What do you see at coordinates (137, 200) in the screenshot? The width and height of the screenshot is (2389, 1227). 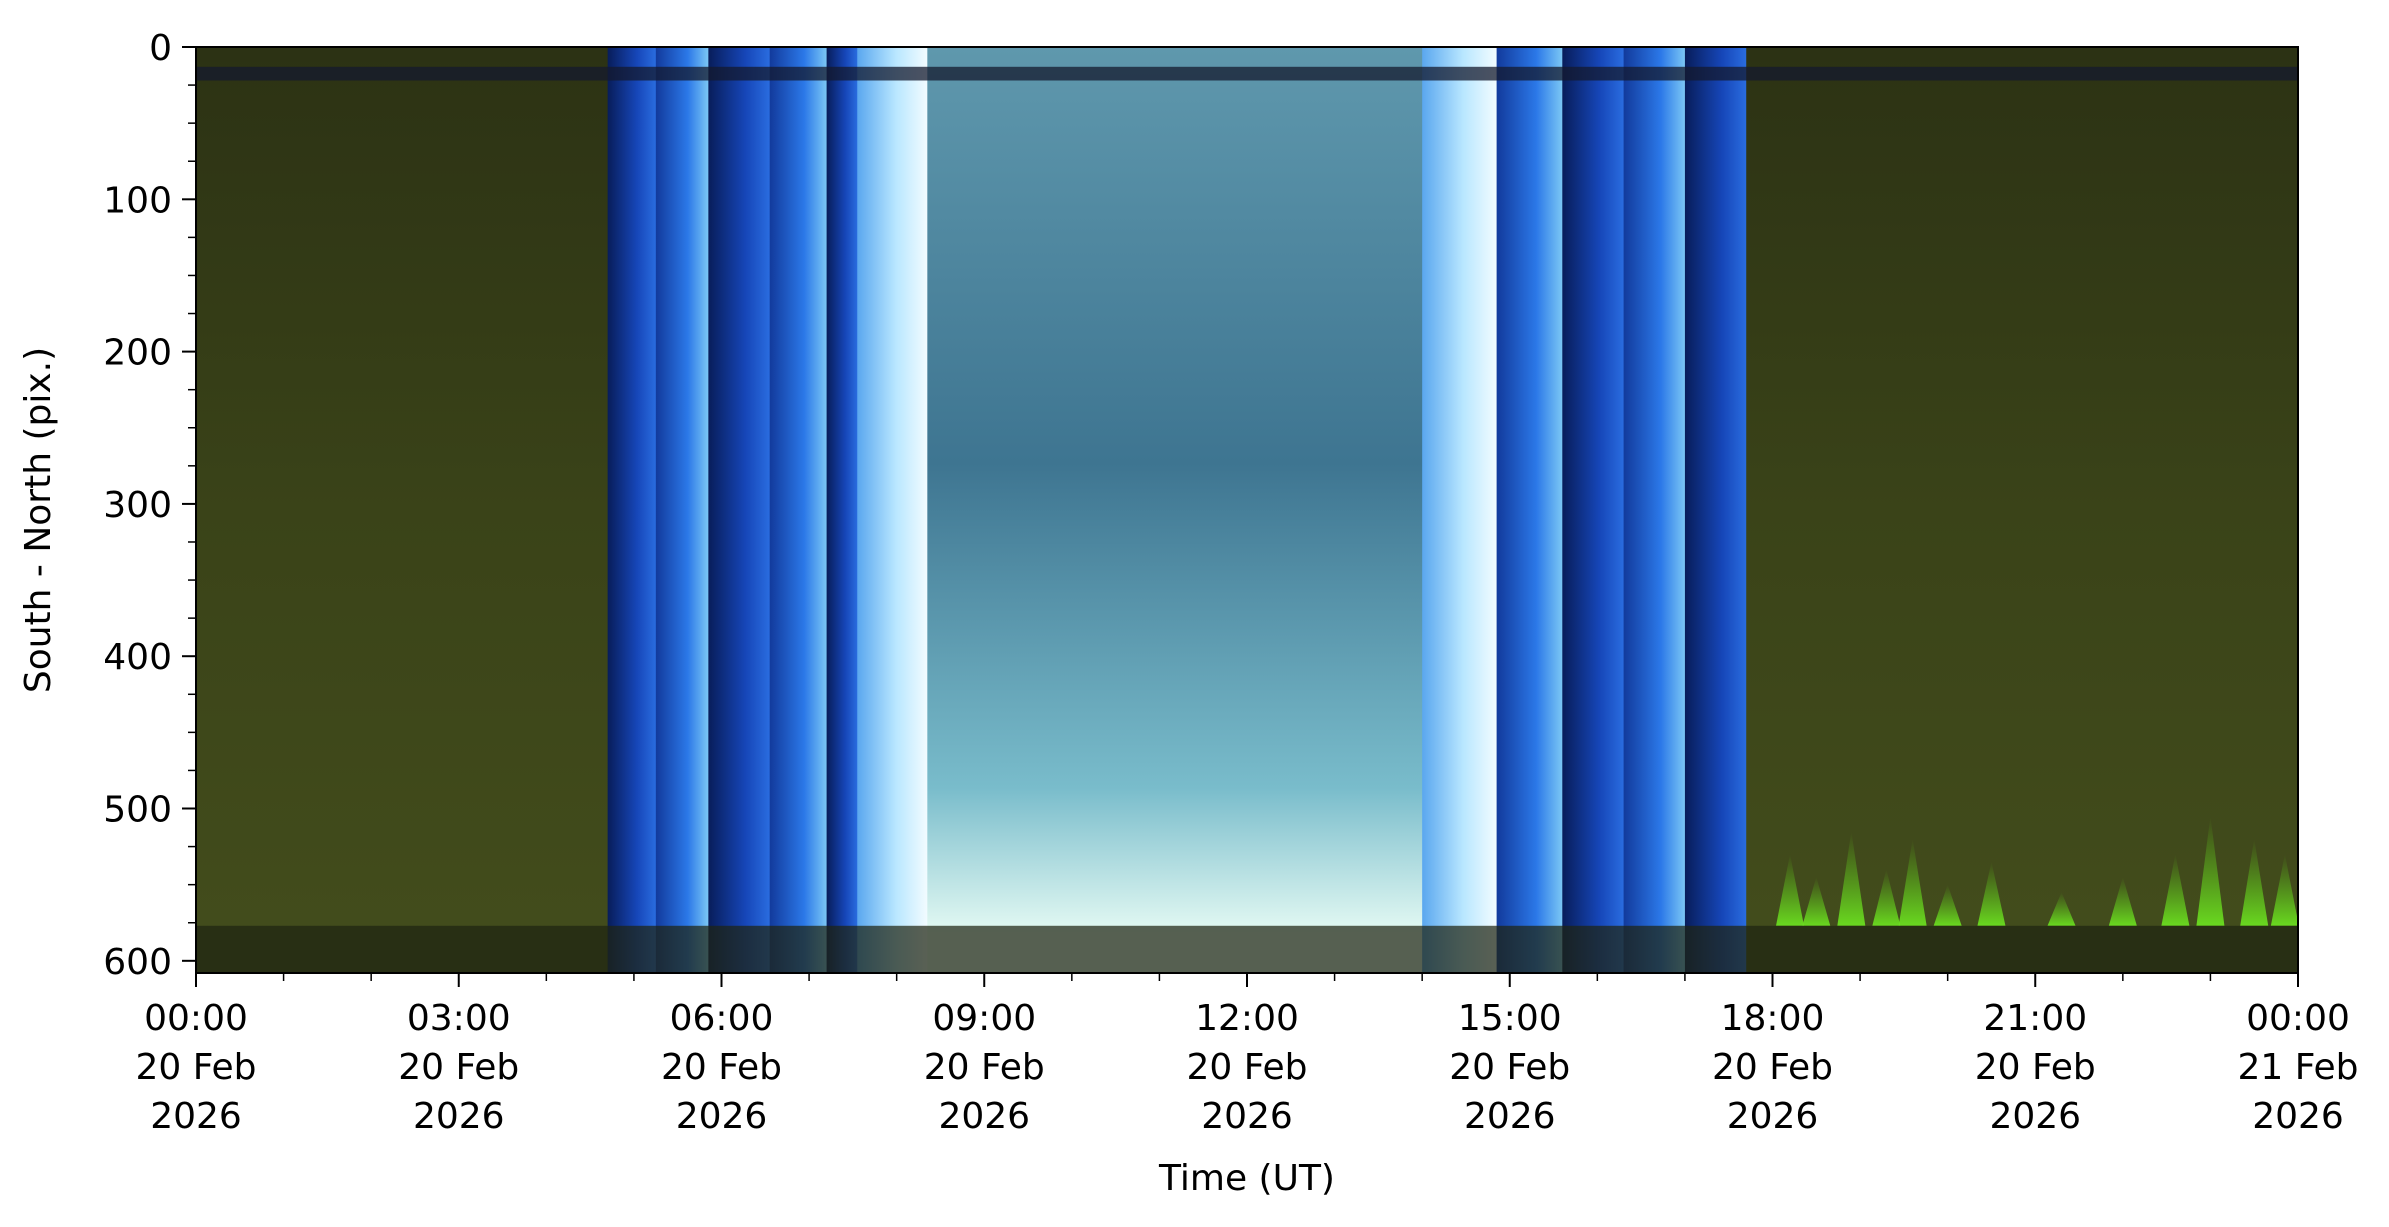 I see `y-tick-label: 100` at bounding box center [137, 200].